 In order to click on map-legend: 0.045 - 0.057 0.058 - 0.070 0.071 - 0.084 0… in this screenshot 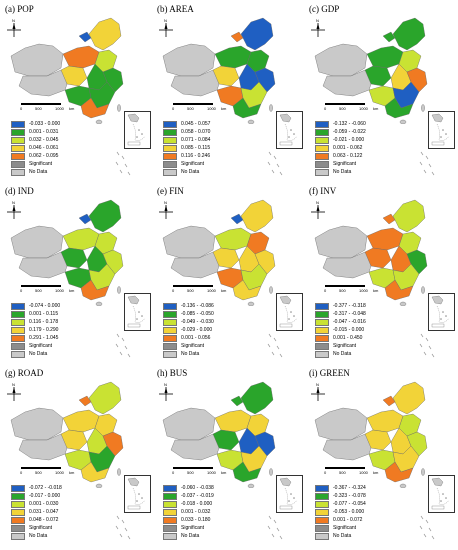, I will do `click(218, 148)`.